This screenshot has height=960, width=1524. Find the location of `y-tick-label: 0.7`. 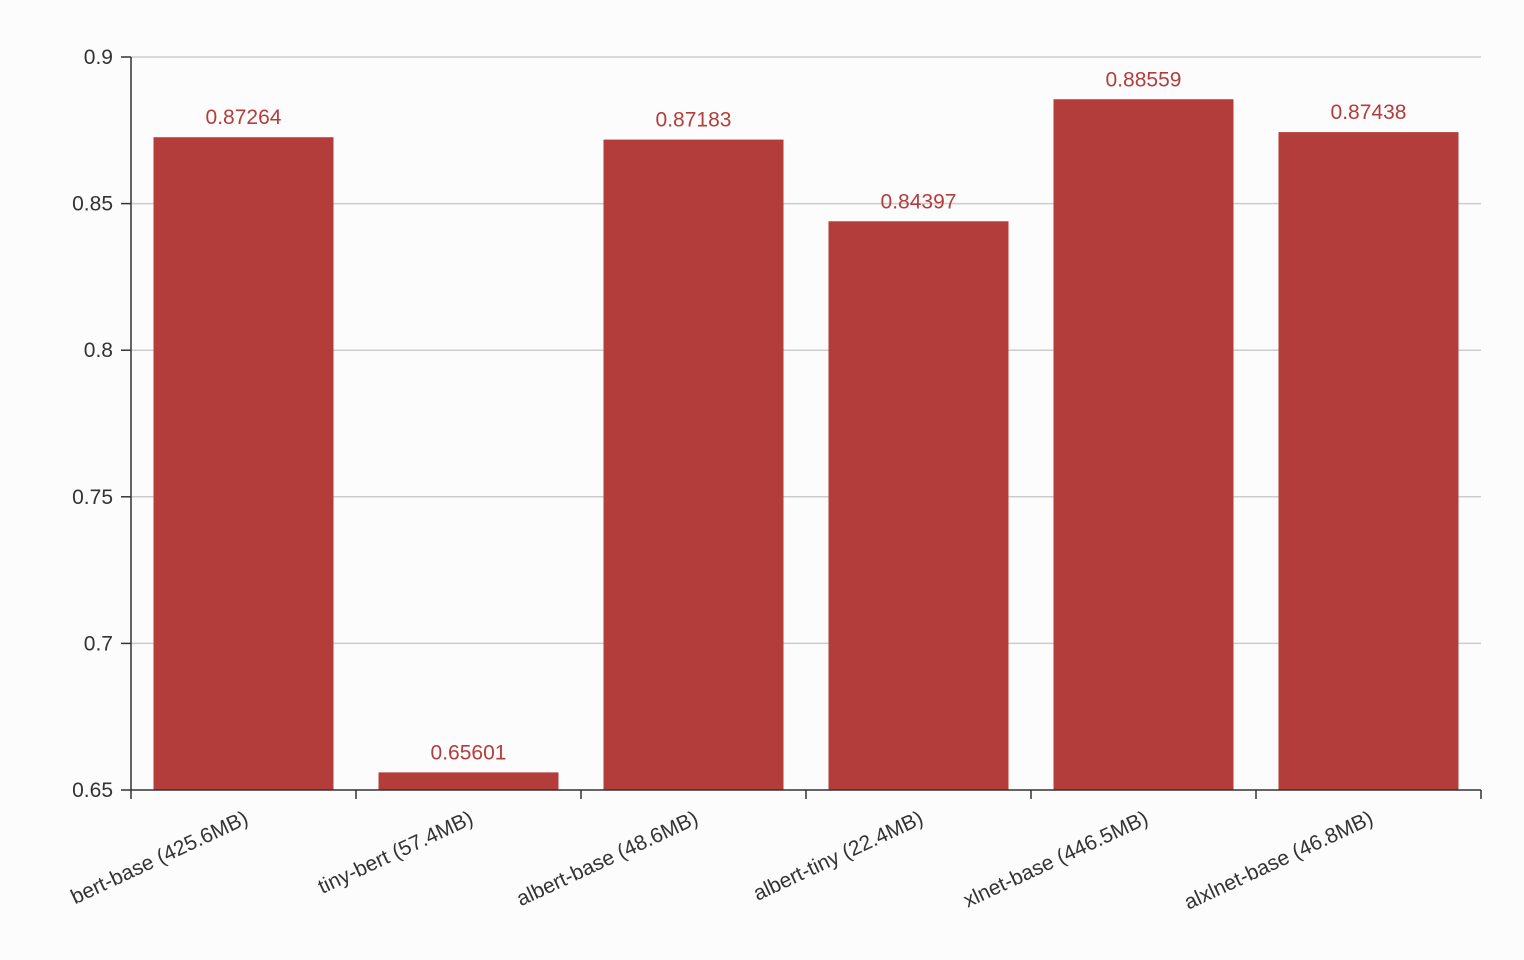

y-tick-label: 0.7 is located at coordinates (98, 643).